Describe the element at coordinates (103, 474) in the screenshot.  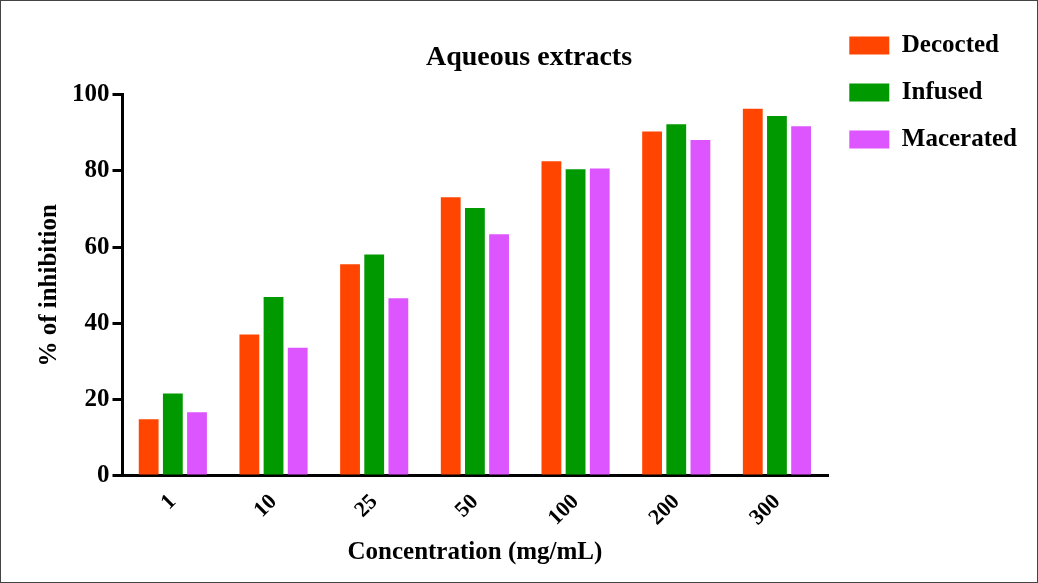
I see `y-tick-label: 0` at that location.